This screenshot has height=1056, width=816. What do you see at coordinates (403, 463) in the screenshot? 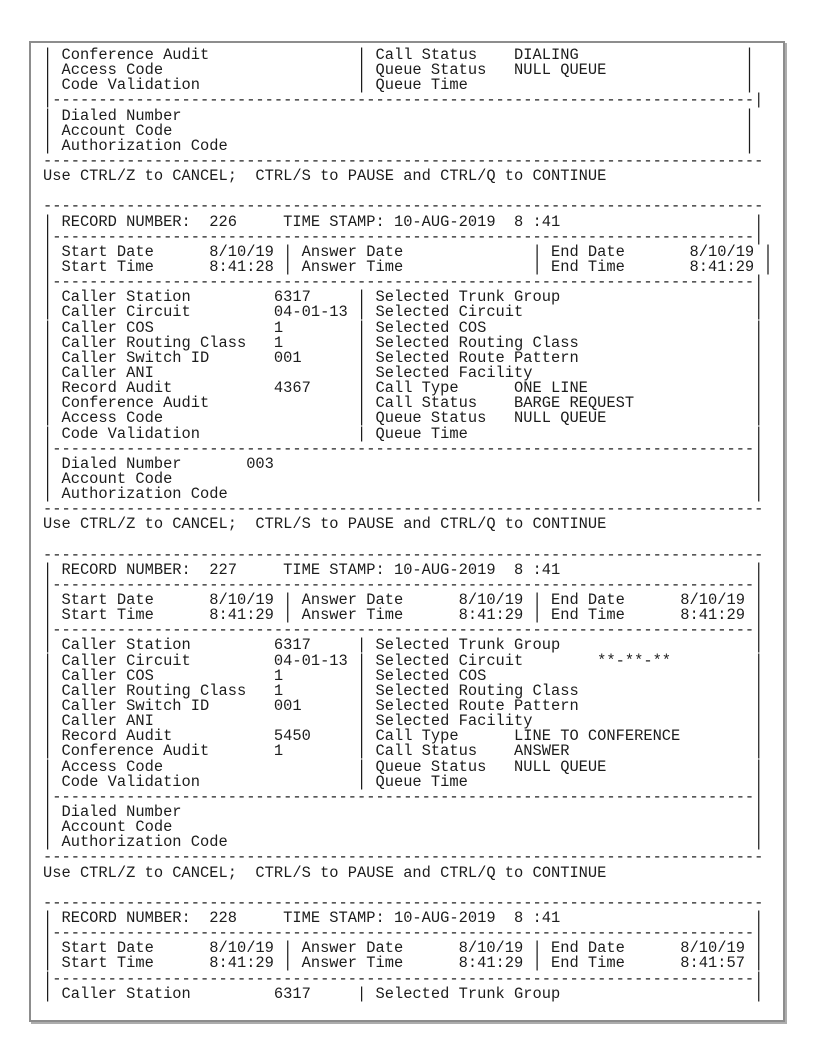
I see `screen-line: | Dialed Number 003 |` at bounding box center [403, 463].